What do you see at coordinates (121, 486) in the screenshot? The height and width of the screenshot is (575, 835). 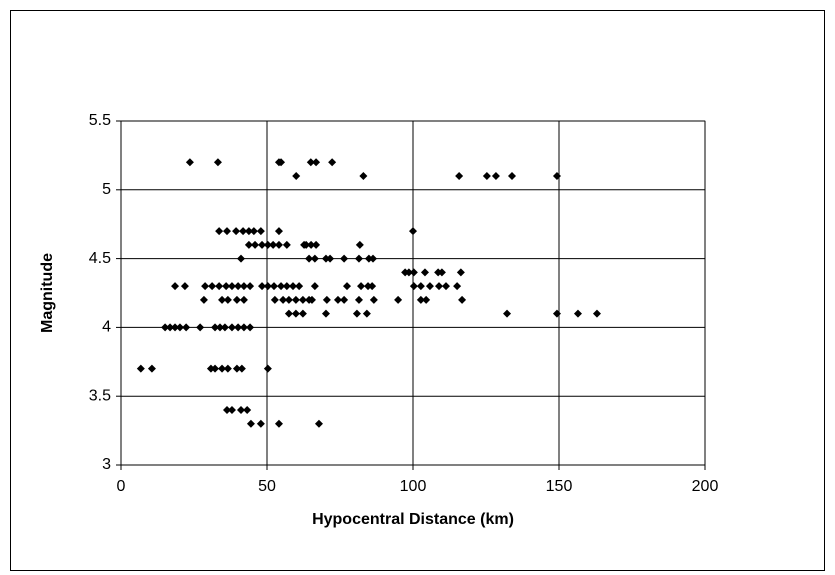 I see `x-tick-label: 0` at bounding box center [121, 486].